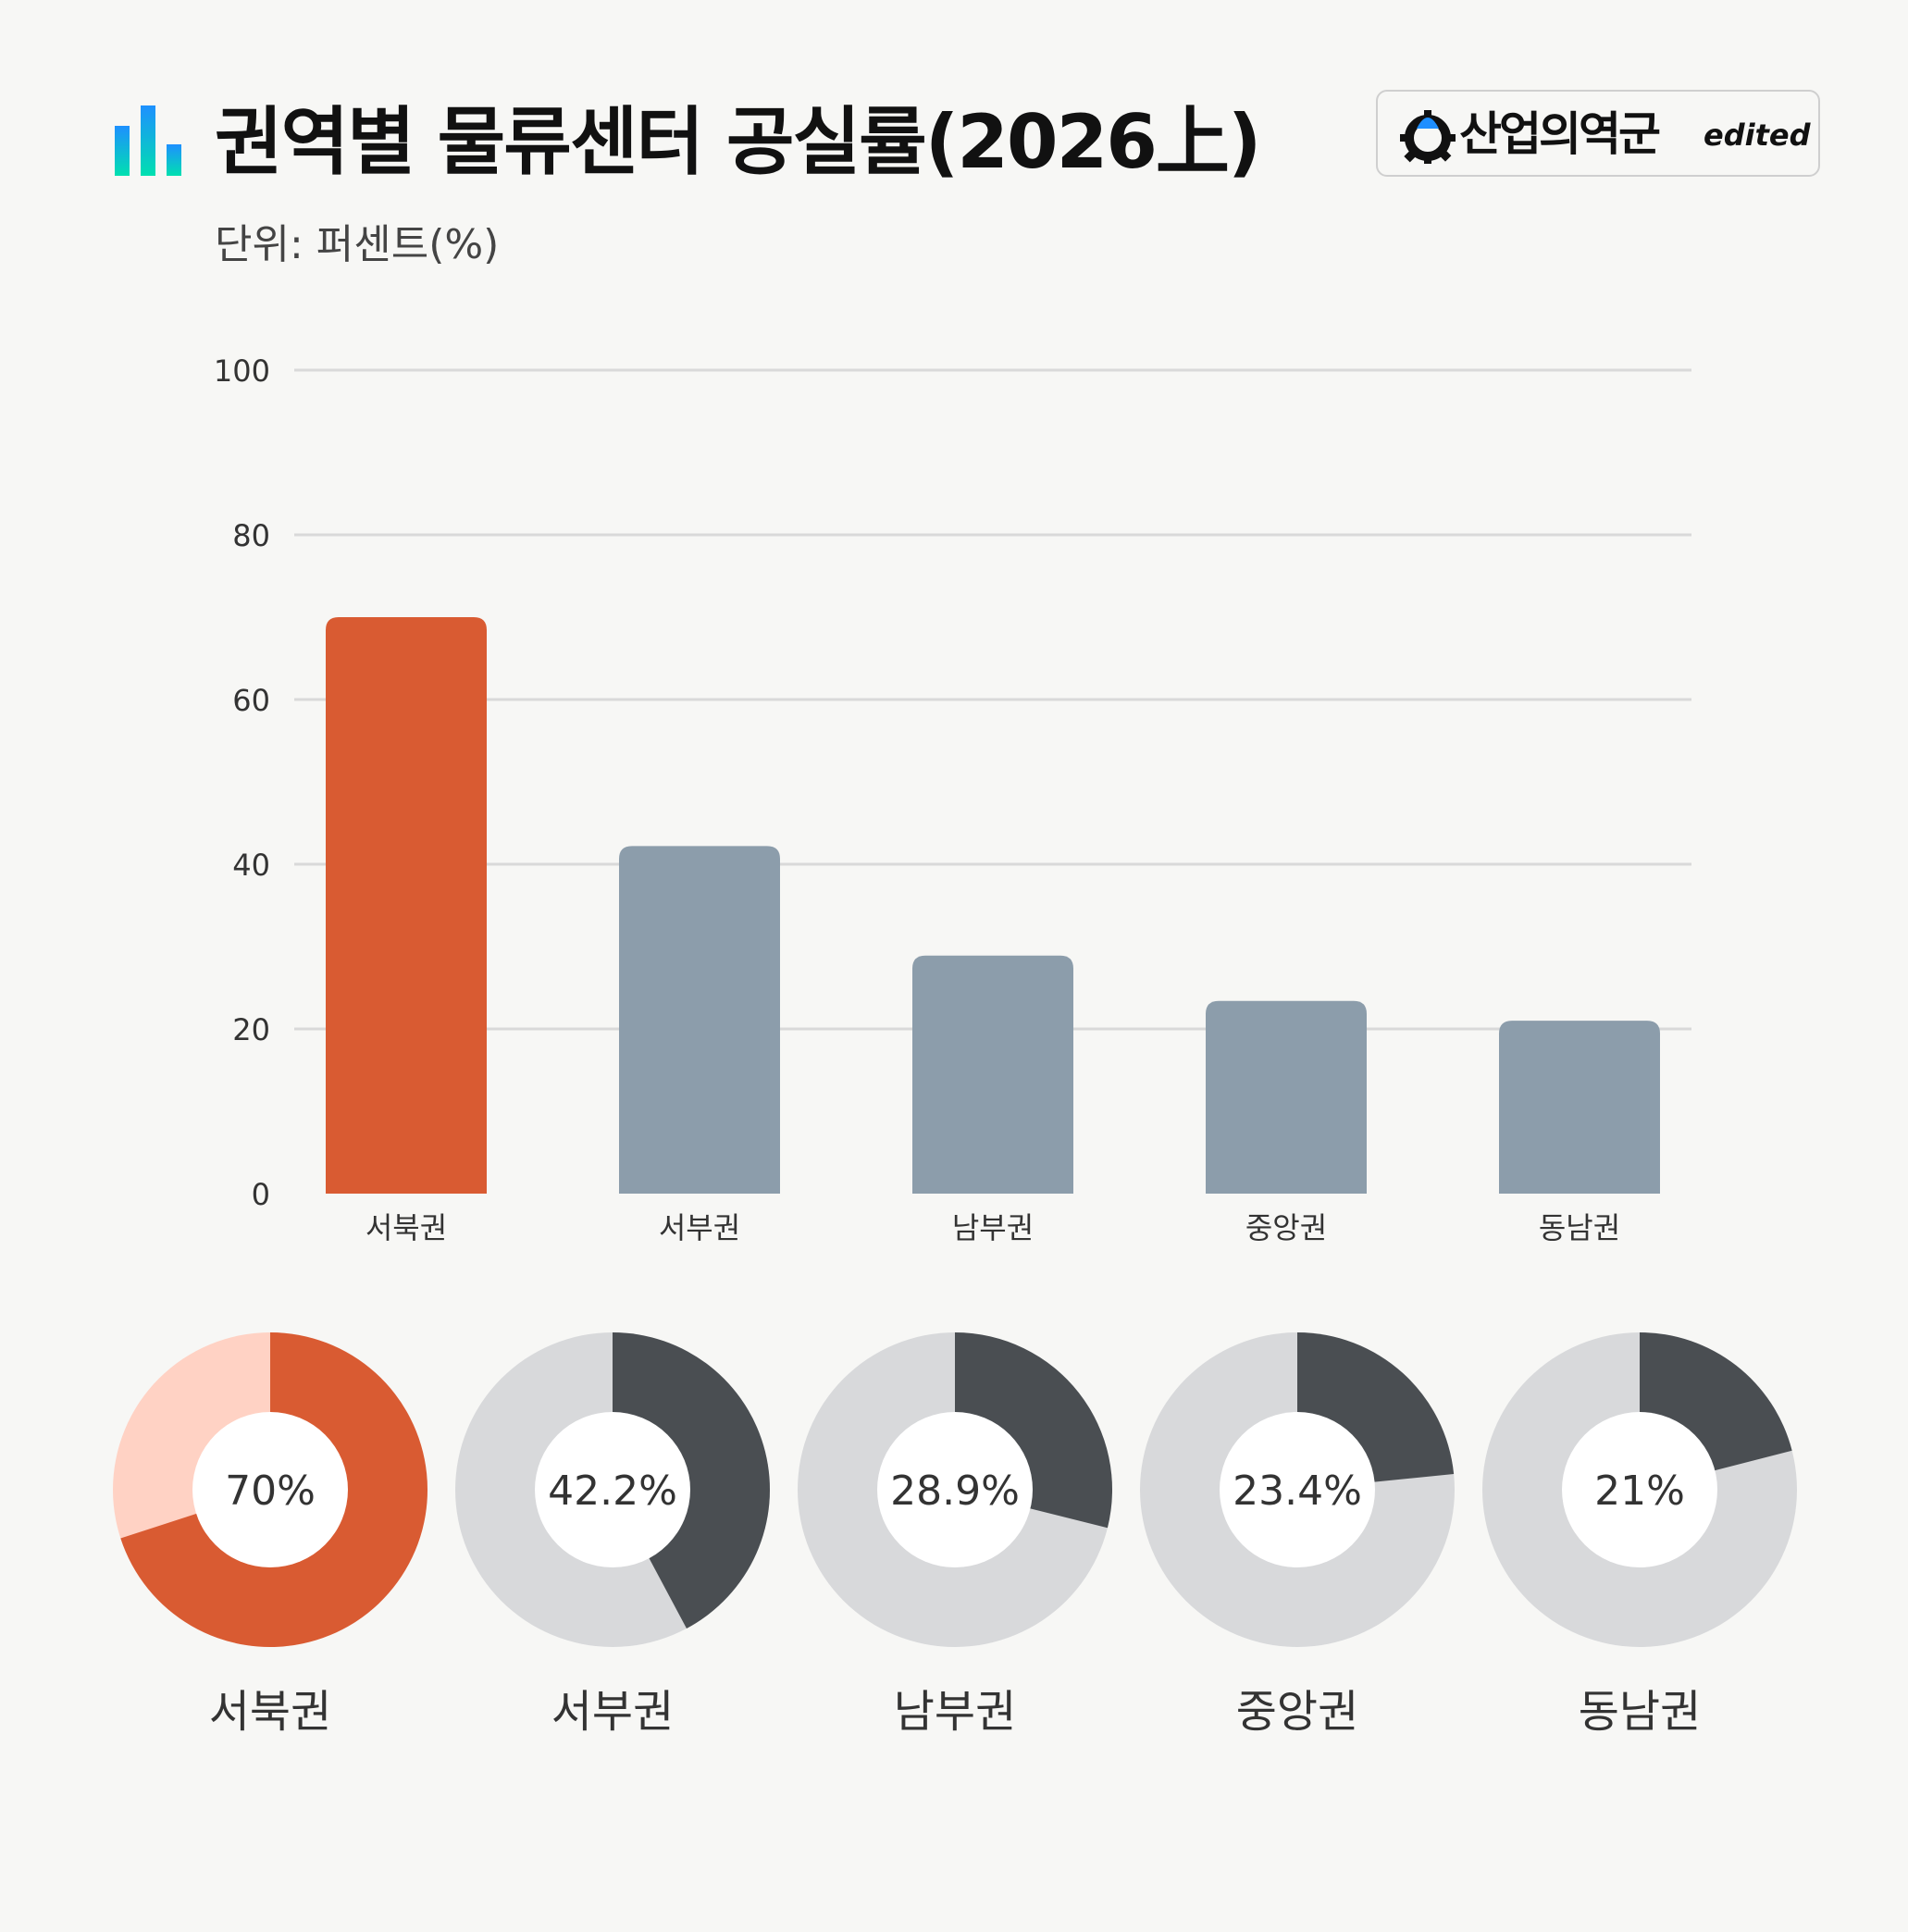 The image size is (1908, 1932). Describe the element at coordinates (1428, 137) in the screenshot. I see `gear-helmet-icon` at that location.